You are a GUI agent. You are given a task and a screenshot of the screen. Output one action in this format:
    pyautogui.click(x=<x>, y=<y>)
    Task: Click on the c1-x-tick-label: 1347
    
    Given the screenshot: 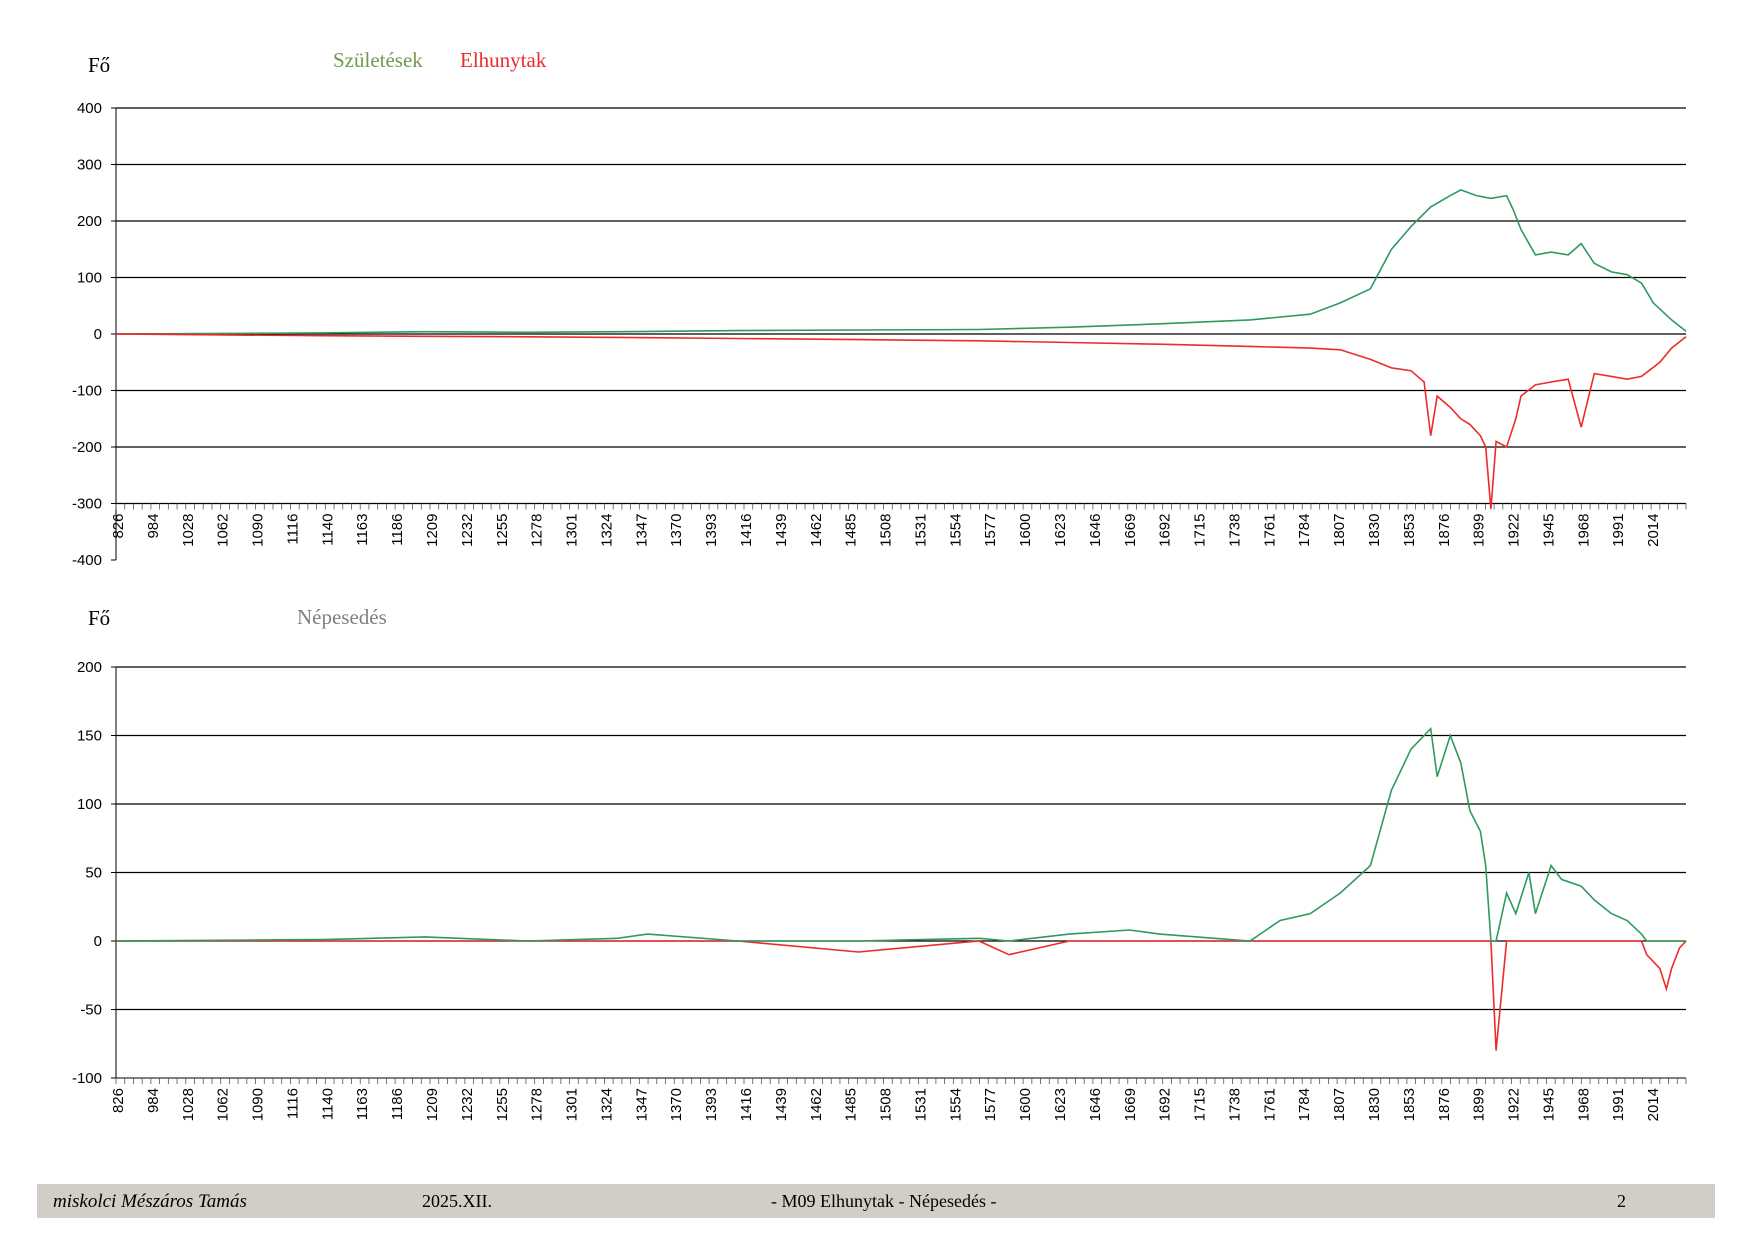 What is the action you would take?
    pyautogui.click(x=641, y=530)
    